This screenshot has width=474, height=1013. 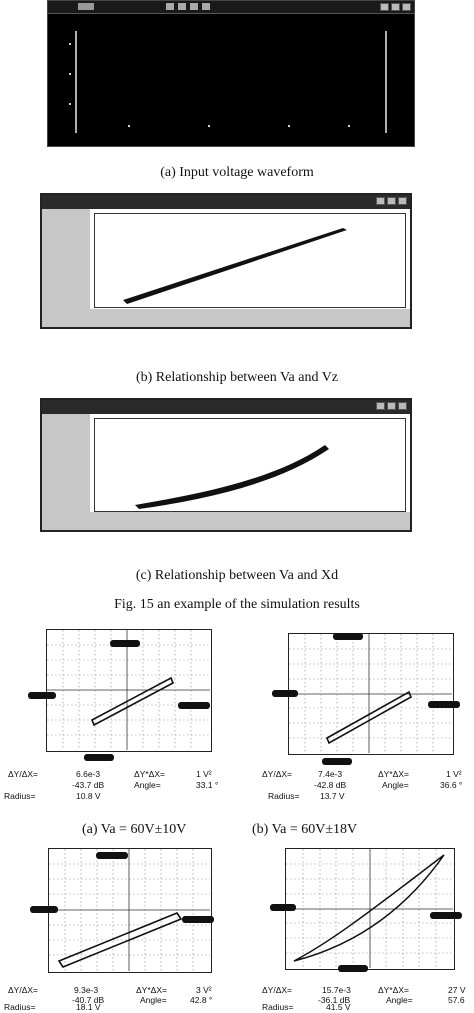 I want to click on va-xd-window, so click(x=226, y=465).